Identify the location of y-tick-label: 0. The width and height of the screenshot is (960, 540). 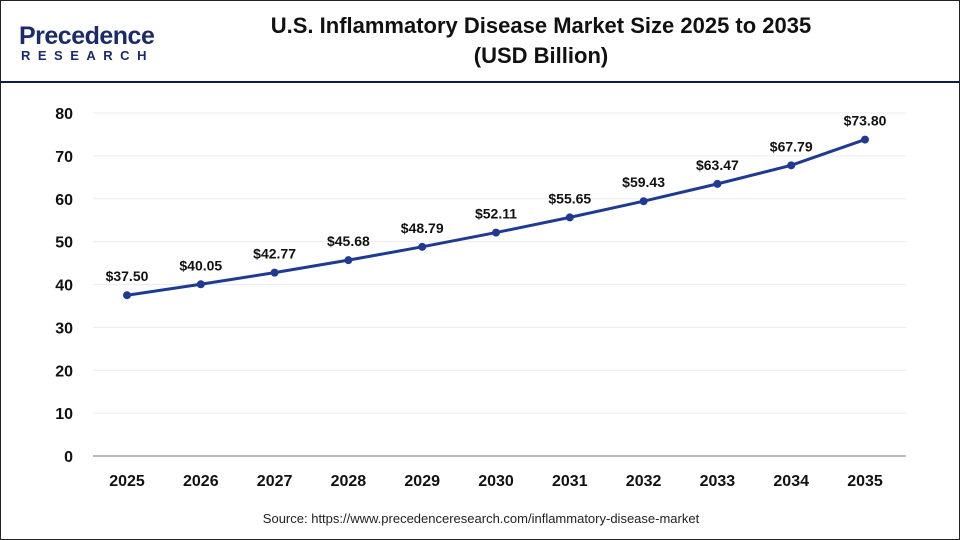
(68, 457).